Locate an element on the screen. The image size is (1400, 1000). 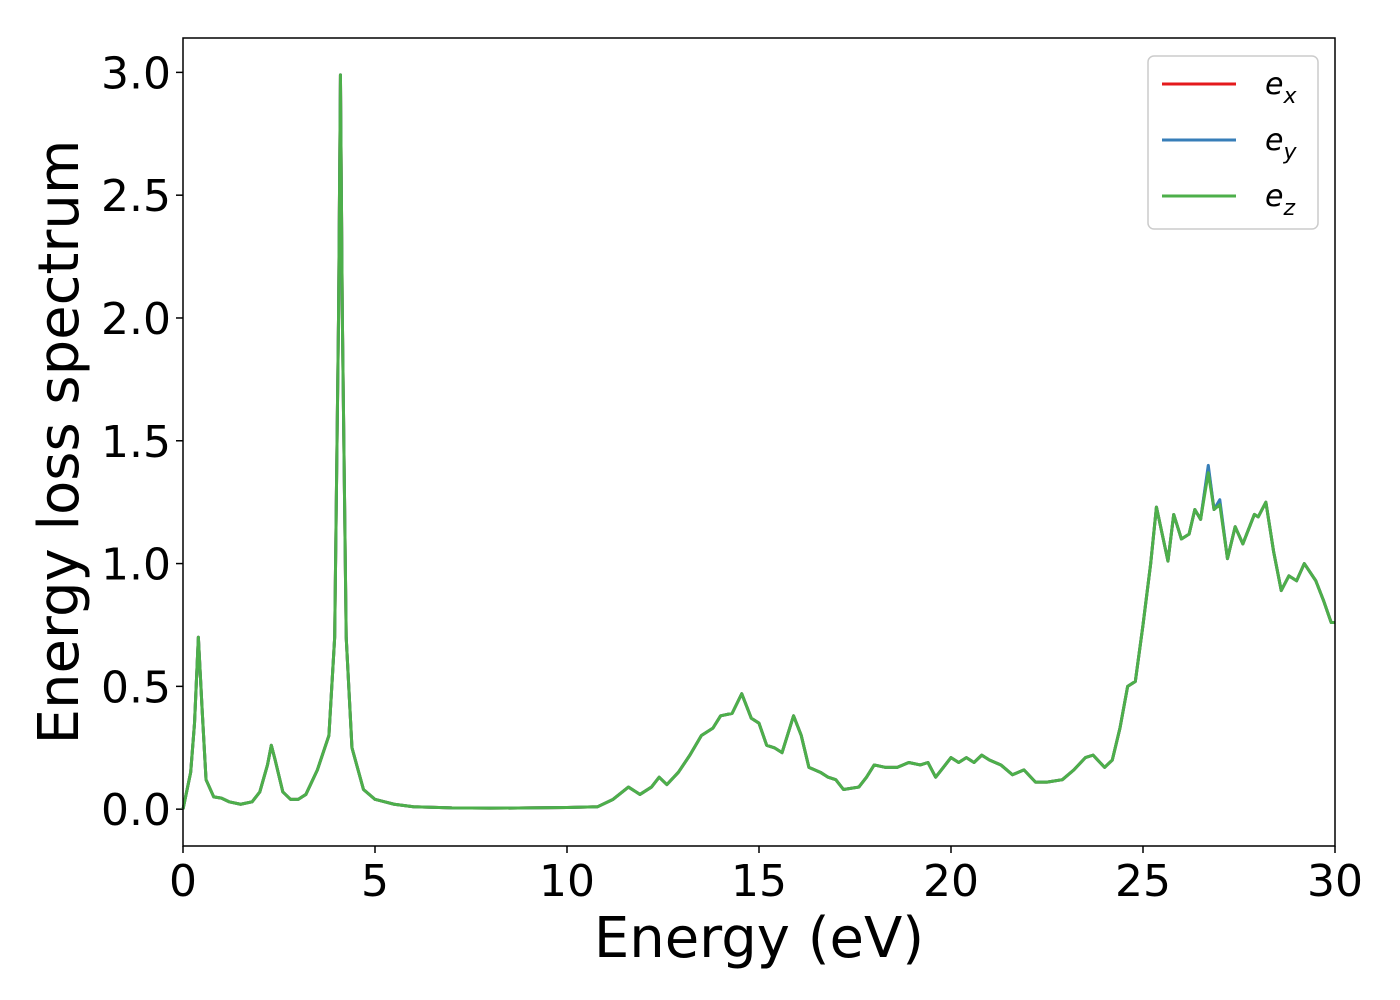
y-tick-label: 2.5 is located at coordinates (136, 196).